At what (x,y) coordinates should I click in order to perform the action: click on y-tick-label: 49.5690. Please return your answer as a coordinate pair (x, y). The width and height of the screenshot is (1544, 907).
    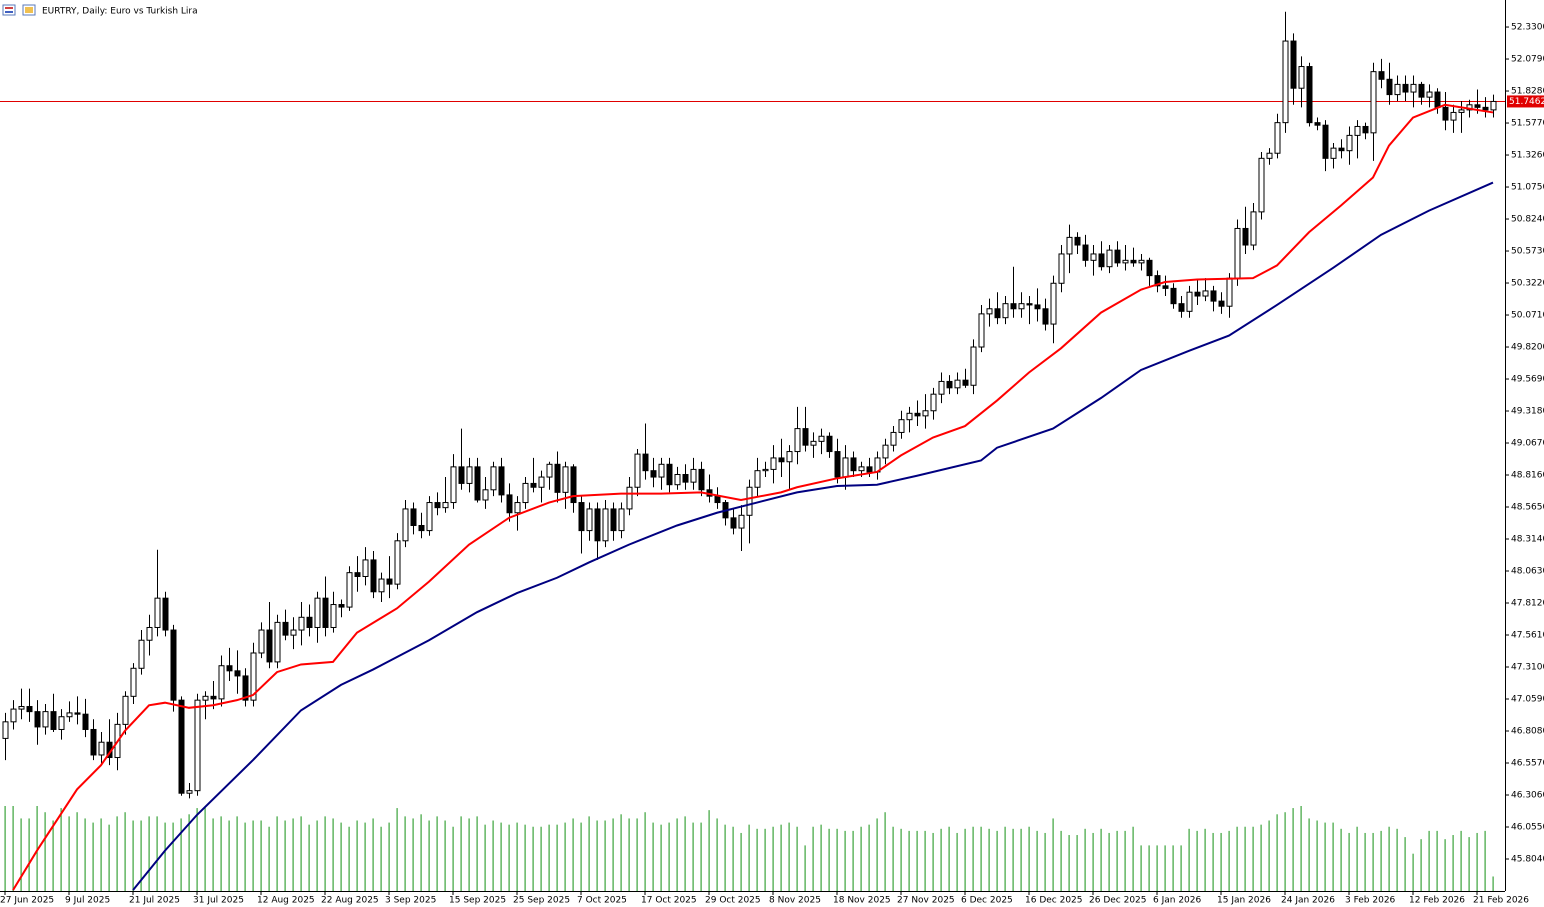
    Looking at the image, I should click on (1527, 380).